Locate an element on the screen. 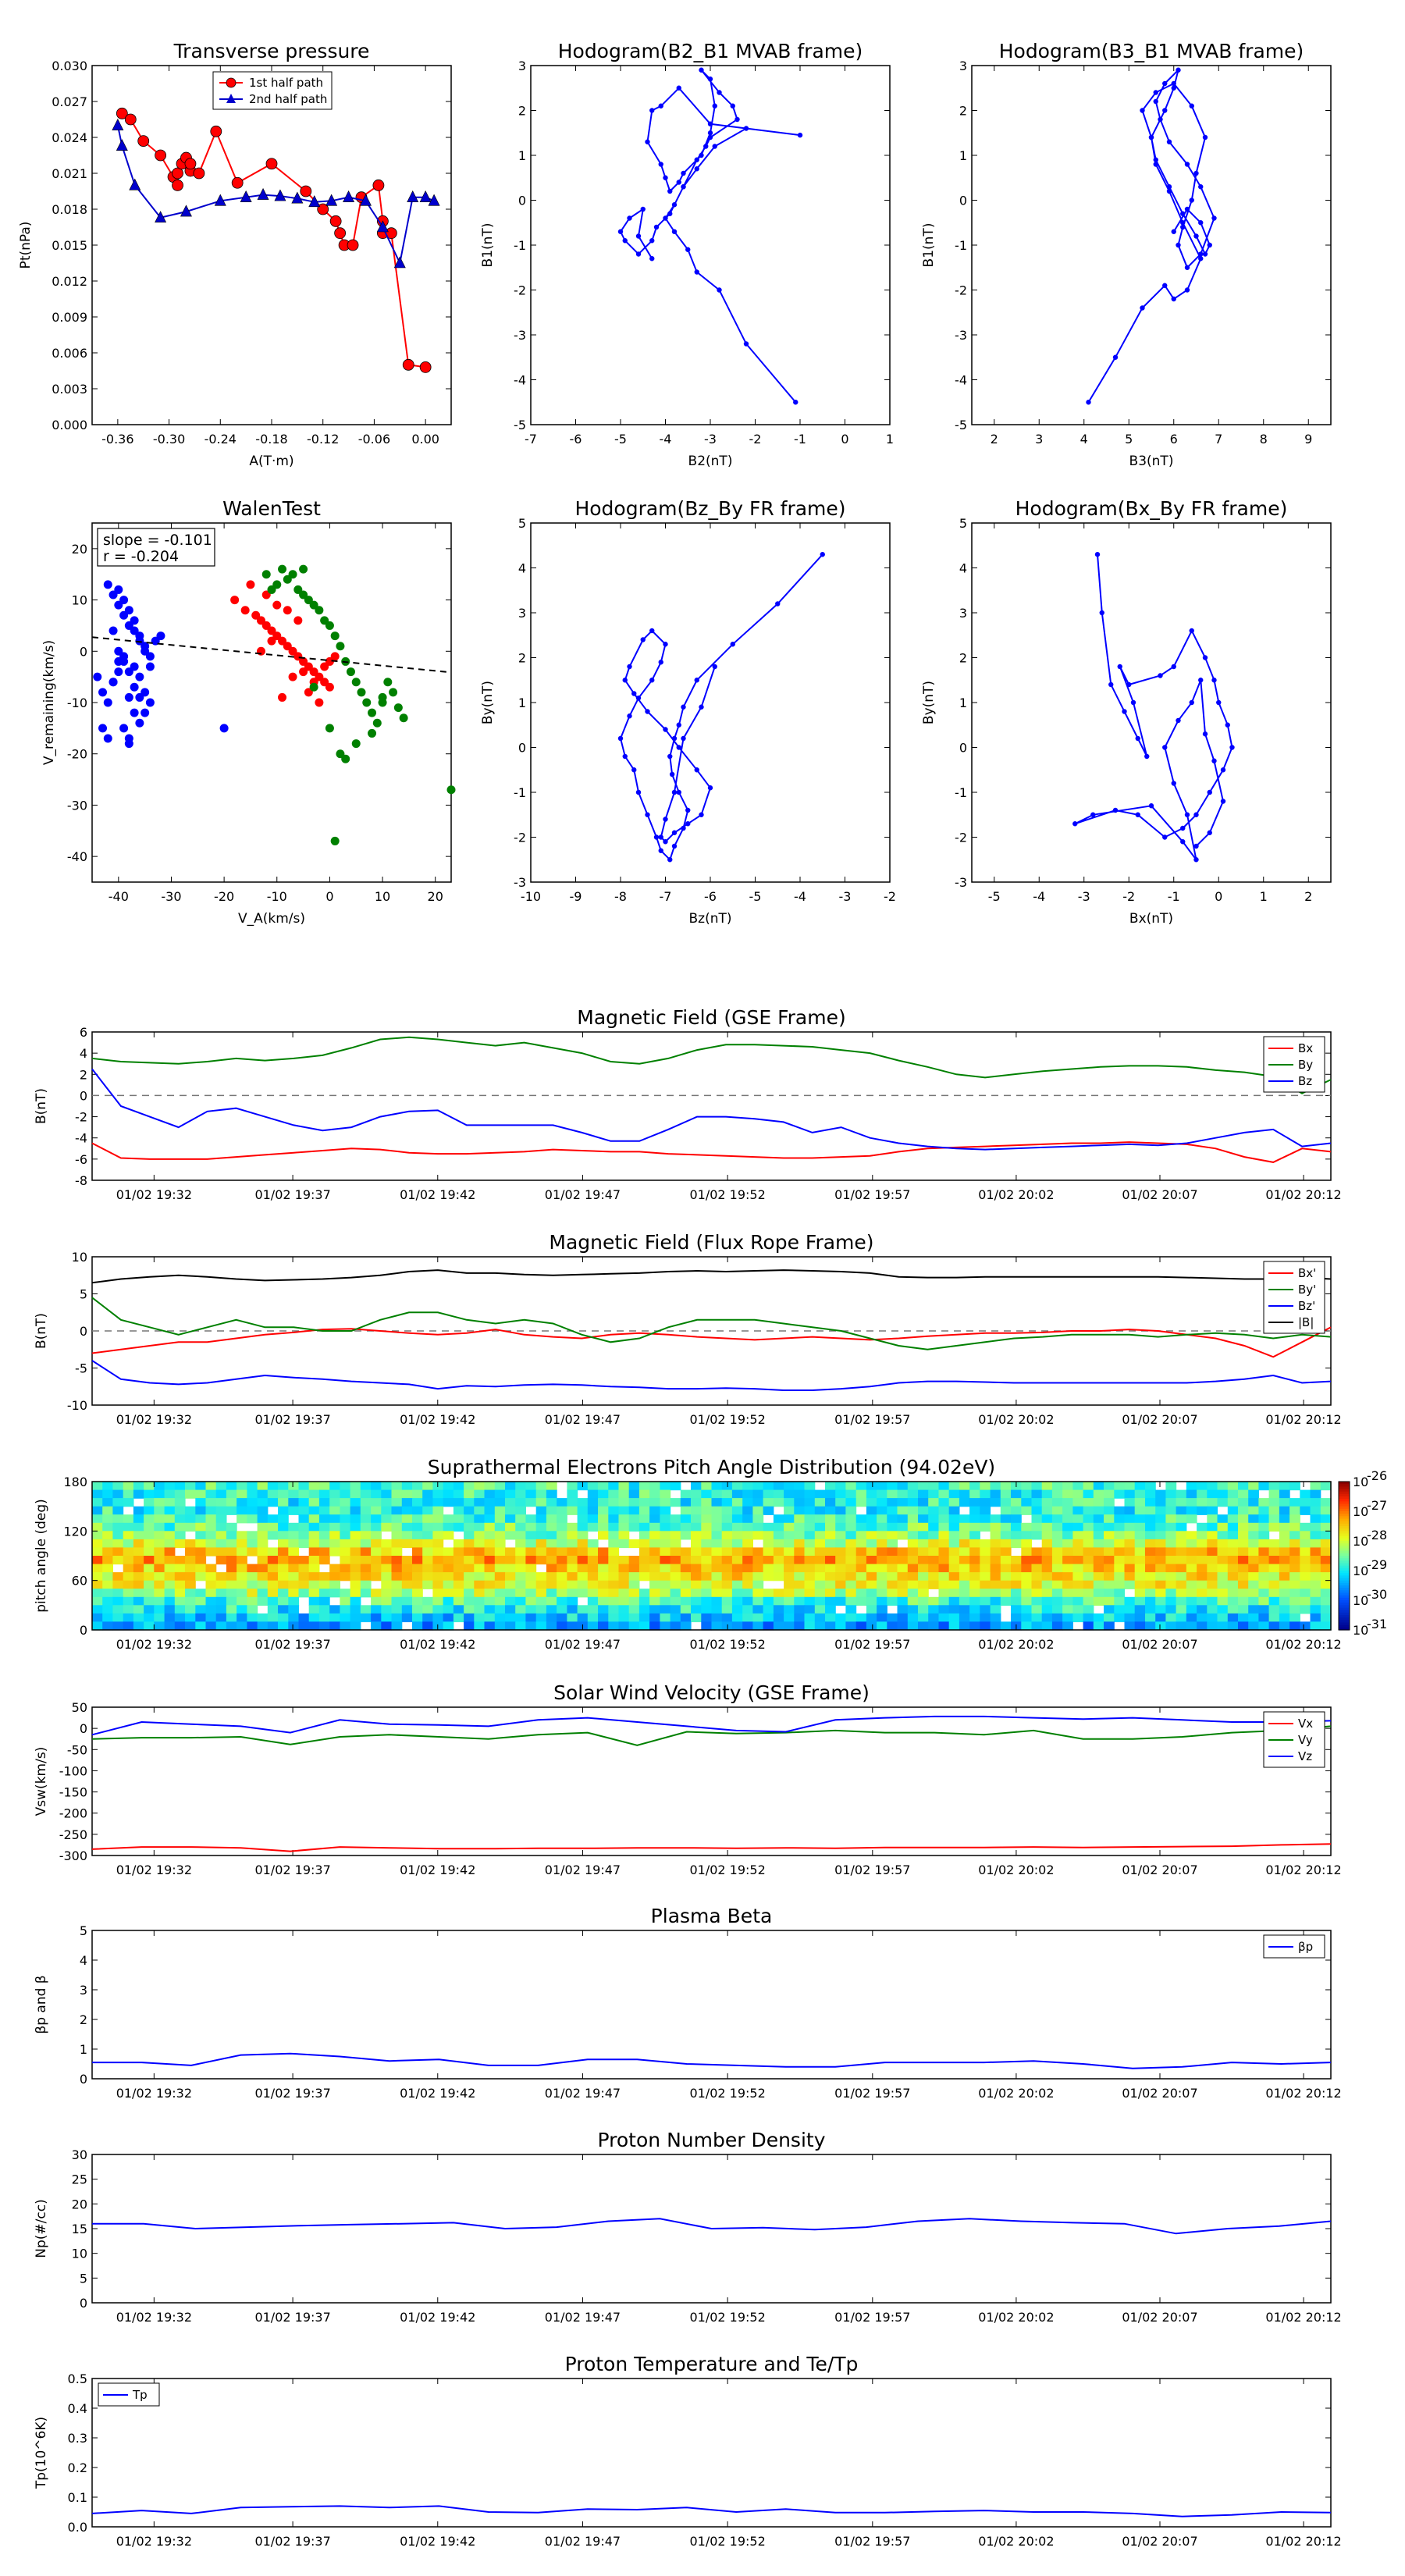 The height and width of the screenshot is (2576, 1405). colorbar-segment is located at coordinates (1345, 1555).